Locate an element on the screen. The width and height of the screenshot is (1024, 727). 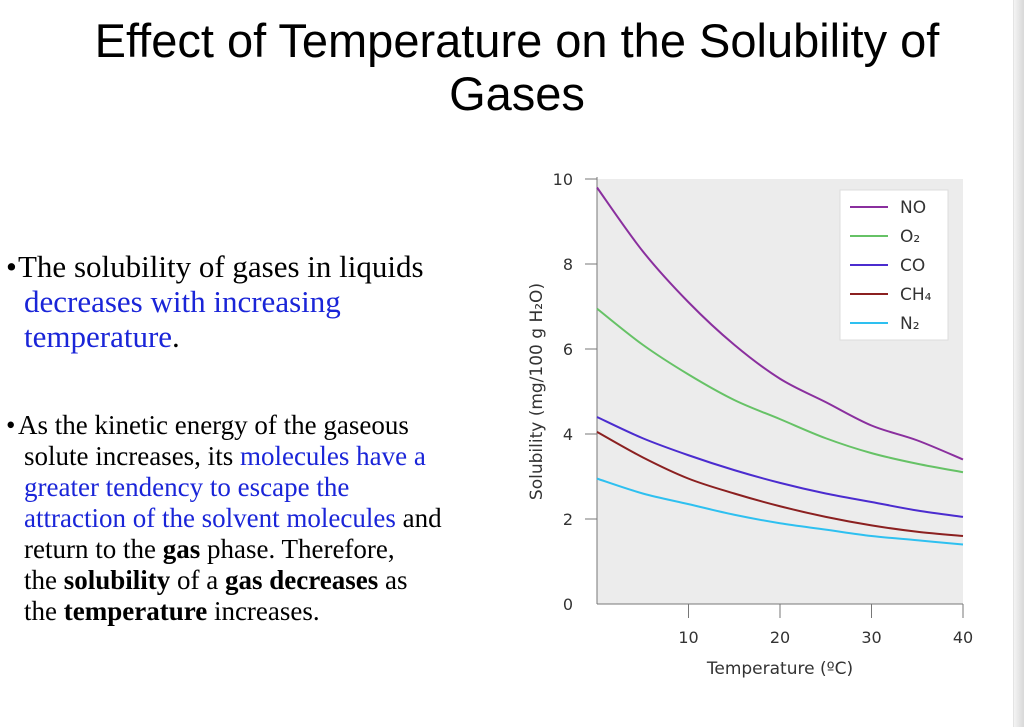
legend-label: N₂ is located at coordinates (910, 324).